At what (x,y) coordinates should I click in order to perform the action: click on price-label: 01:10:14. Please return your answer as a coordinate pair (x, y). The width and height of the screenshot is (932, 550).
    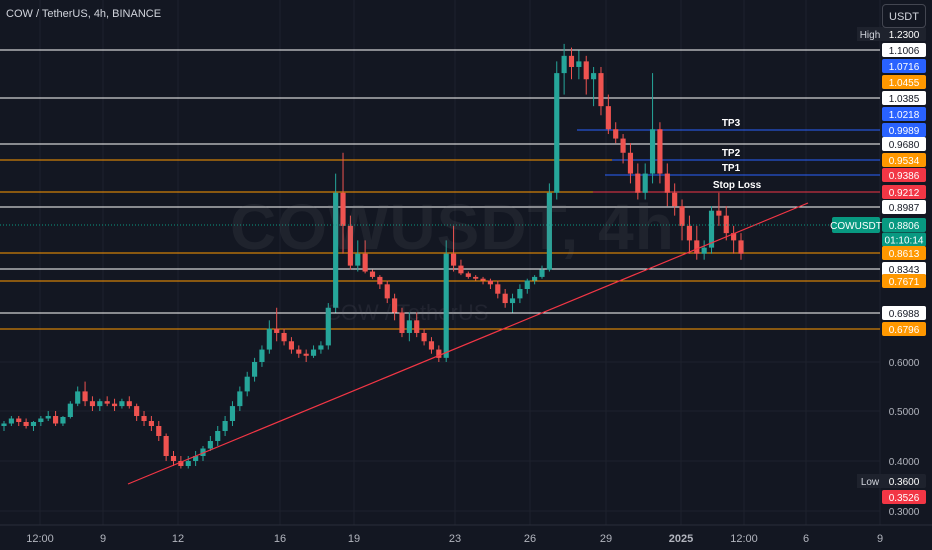
    Looking at the image, I should click on (904, 241).